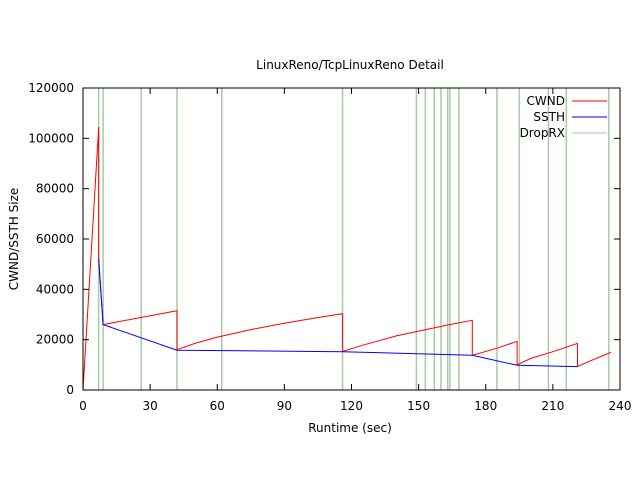 The width and height of the screenshot is (640, 480). Describe the element at coordinates (70, 390) in the screenshot. I see `y-tick-label: 0` at that location.